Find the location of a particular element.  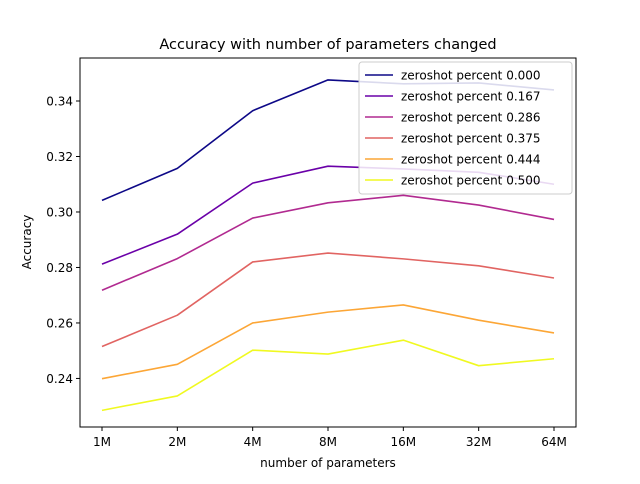

legend-label-2: zeroshot percent 0.286 is located at coordinates (471, 118).